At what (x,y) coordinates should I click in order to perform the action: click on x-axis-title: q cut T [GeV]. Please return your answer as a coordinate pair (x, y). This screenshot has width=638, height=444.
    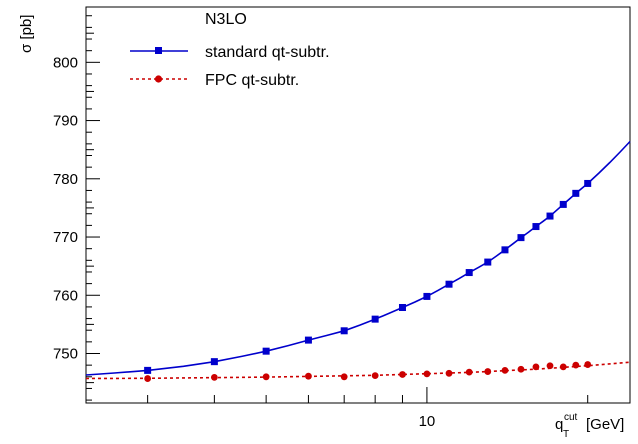
    Looking at the image, I should click on (589, 426).